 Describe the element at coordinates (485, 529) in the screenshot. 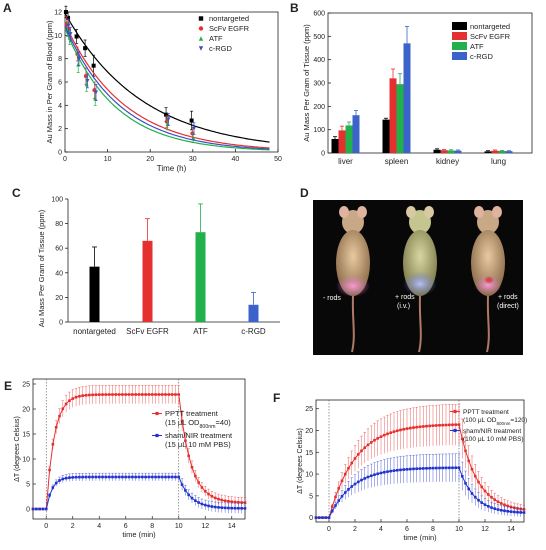

I see `x-tick-label: 12` at that location.